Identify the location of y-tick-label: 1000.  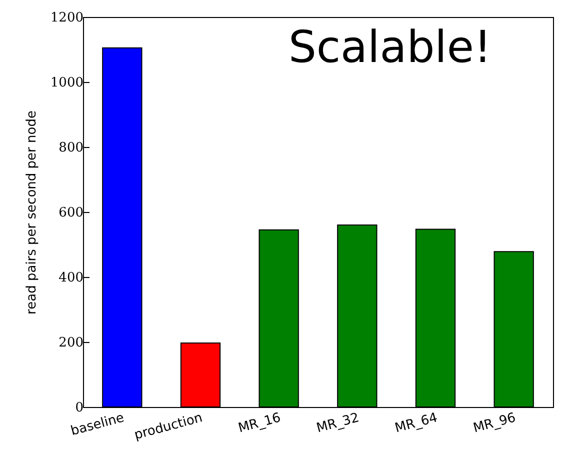
(67, 83).